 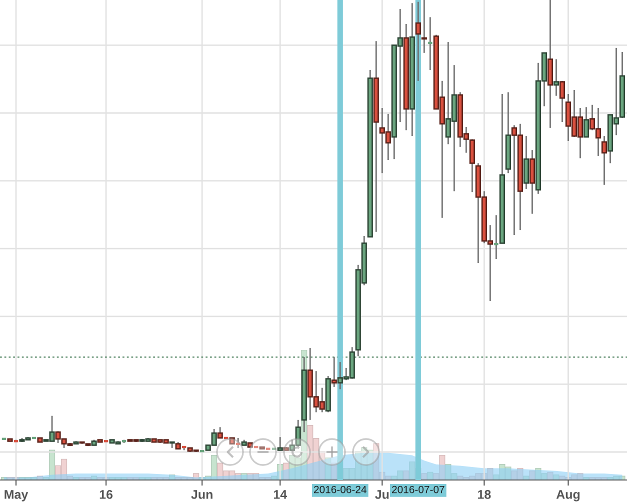 I want to click on x-tick-label: 16, so click(x=106, y=494).